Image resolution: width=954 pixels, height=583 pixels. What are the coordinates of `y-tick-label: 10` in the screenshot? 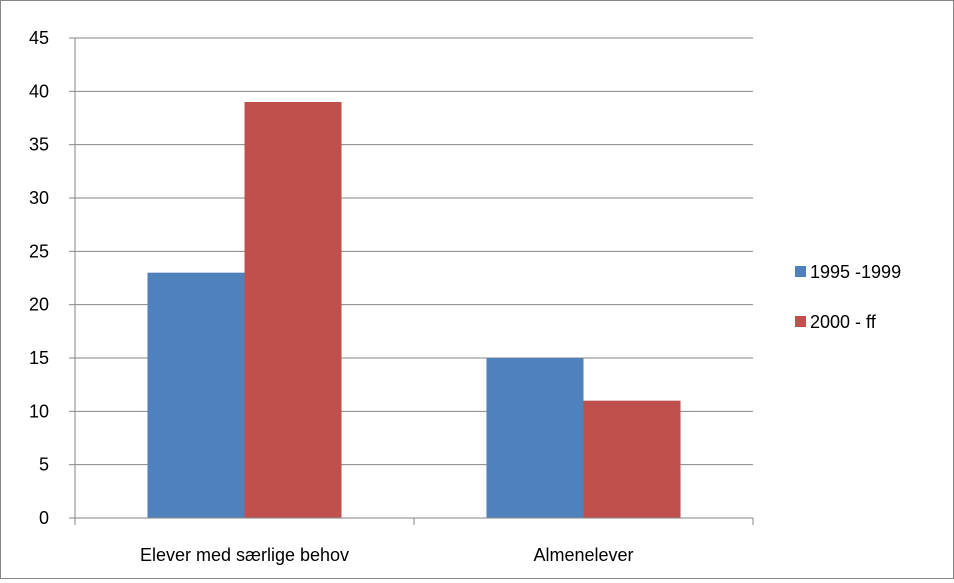 It's located at (39, 411).